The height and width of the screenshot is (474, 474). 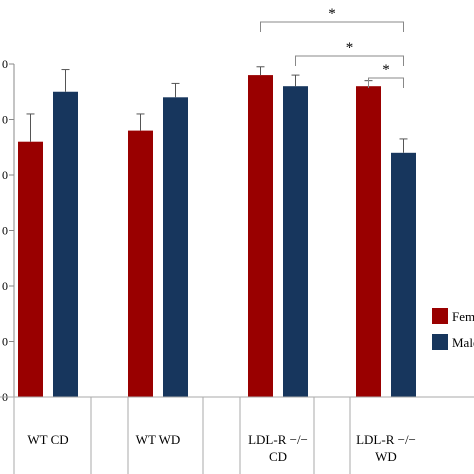 I want to click on legend-label-fema: Fema, so click(x=463, y=316).